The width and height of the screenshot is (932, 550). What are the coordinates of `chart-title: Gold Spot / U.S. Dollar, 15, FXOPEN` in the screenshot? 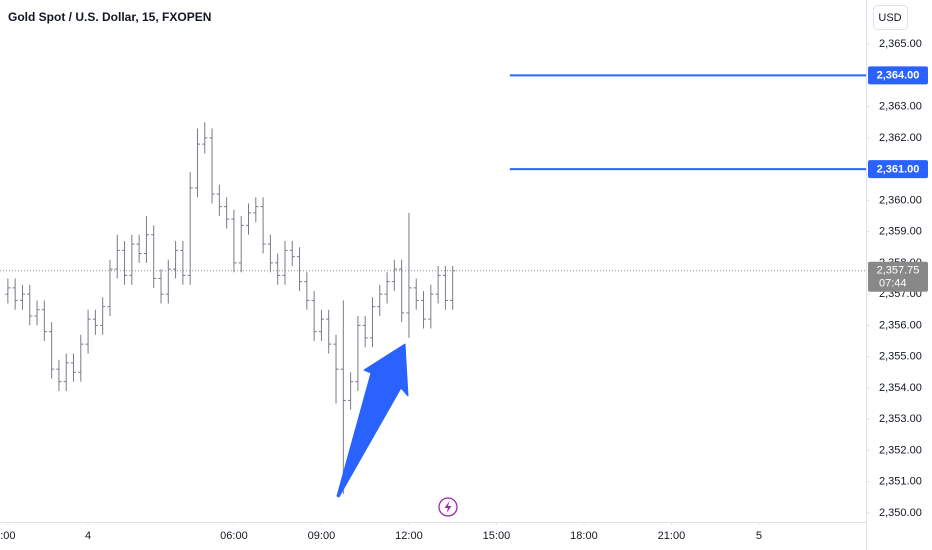 It's located at (109, 17).